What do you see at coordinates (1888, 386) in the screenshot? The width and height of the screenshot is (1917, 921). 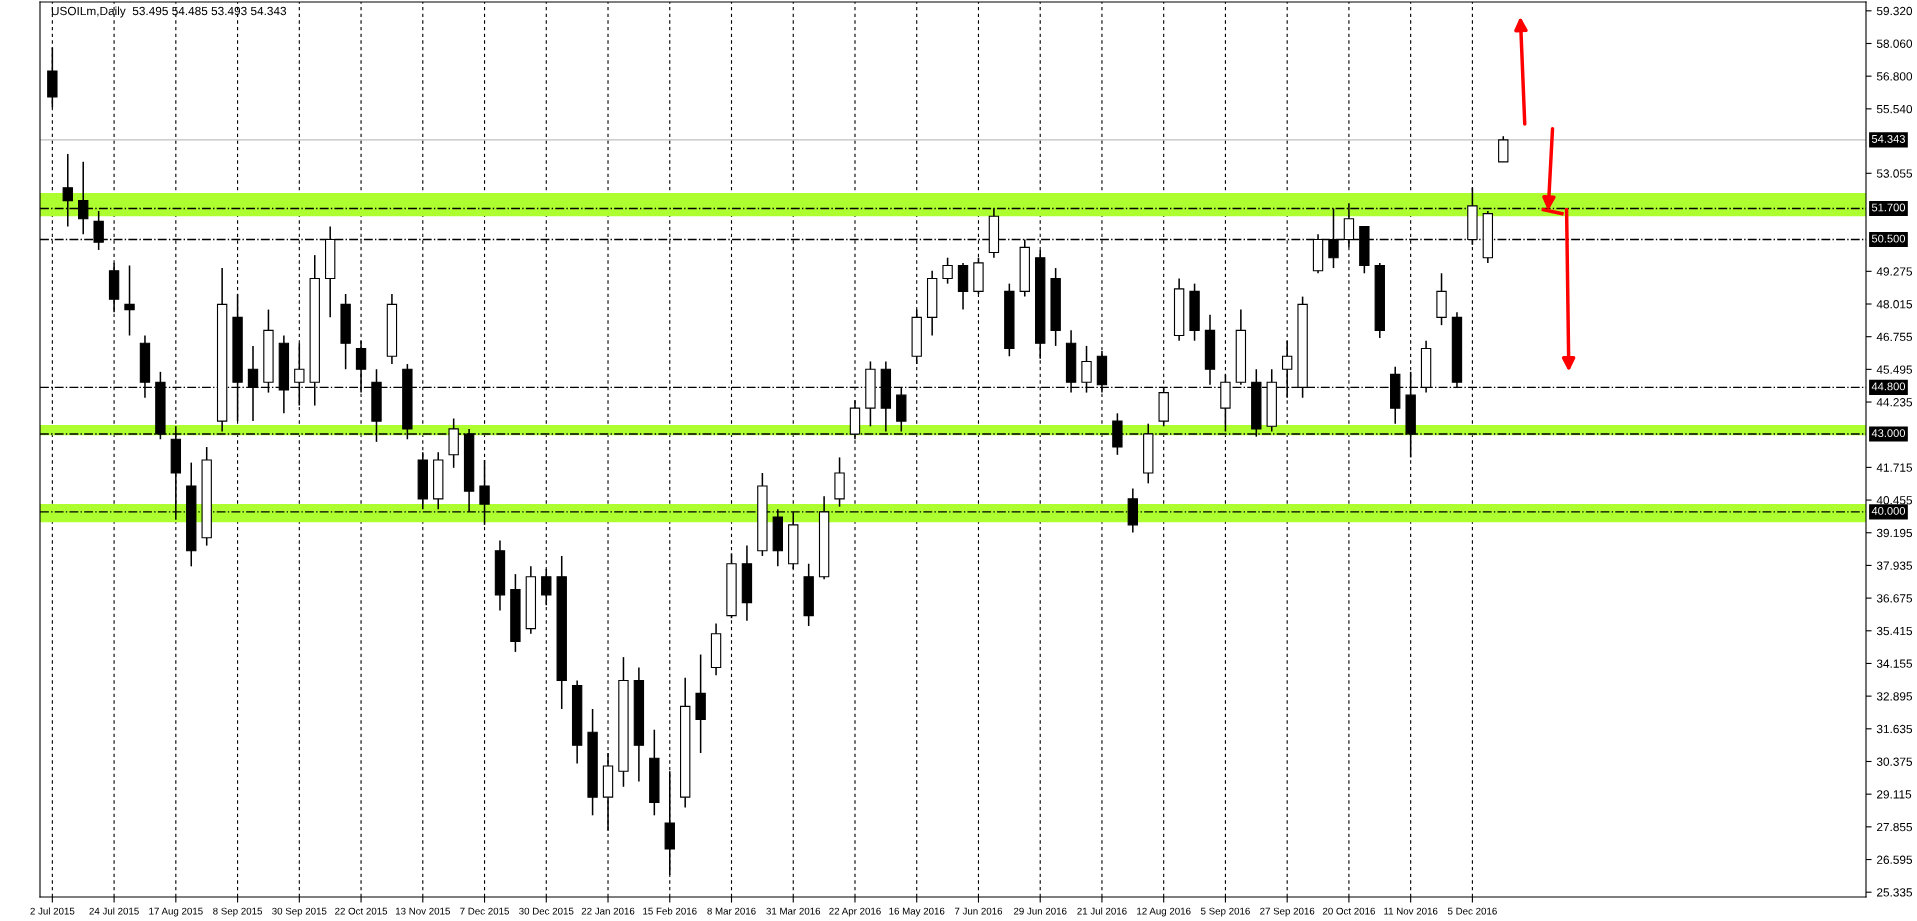 I see `ref-line-label: 44.800` at bounding box center [1888, 386].